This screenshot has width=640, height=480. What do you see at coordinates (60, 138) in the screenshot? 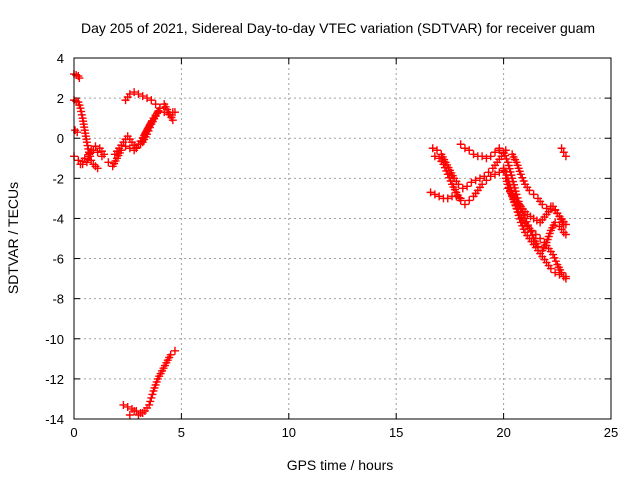
I see `y-tick-label: 0` at bounding box center [60, 138].